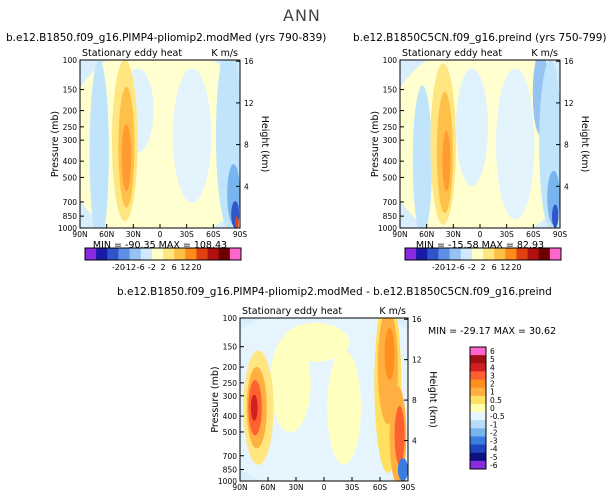 The image size is (615, 499). What do you see at coordinates (492, 375) in the screenshot?
I see `colorbar-label: 3` at bounding box center [492, 375].